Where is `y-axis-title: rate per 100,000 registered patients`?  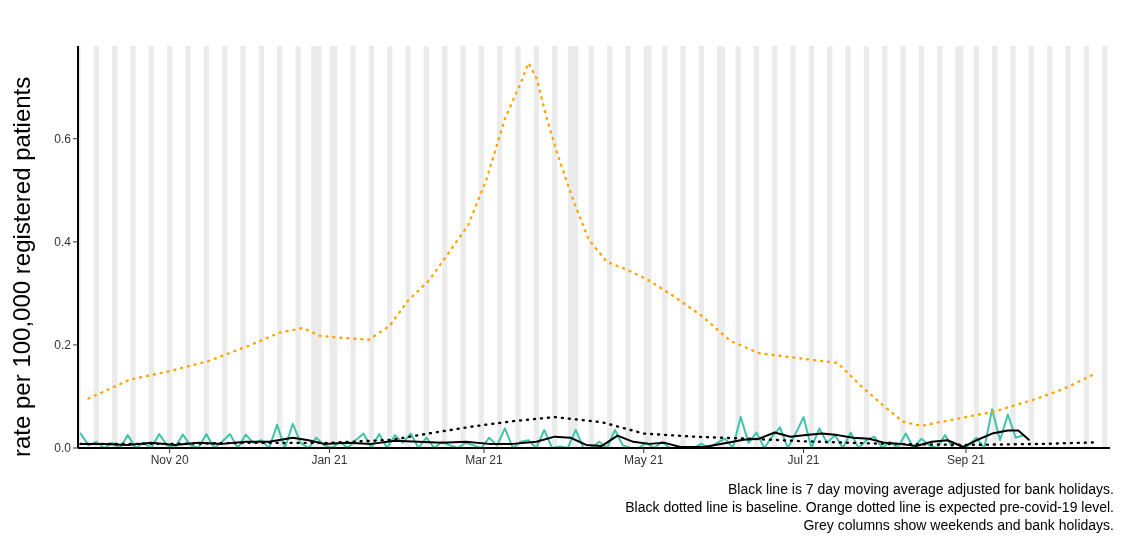
y-axis-title: rate per 100,000 registered patients is located at coordinates (21, 266).